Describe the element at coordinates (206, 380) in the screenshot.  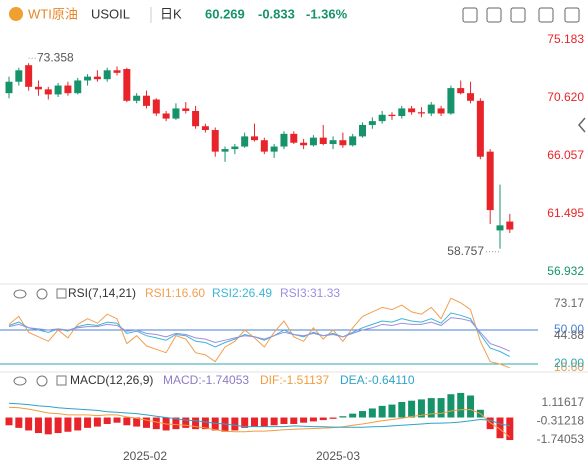
I see `legend-entry: MACD:-1.74053` at that location.